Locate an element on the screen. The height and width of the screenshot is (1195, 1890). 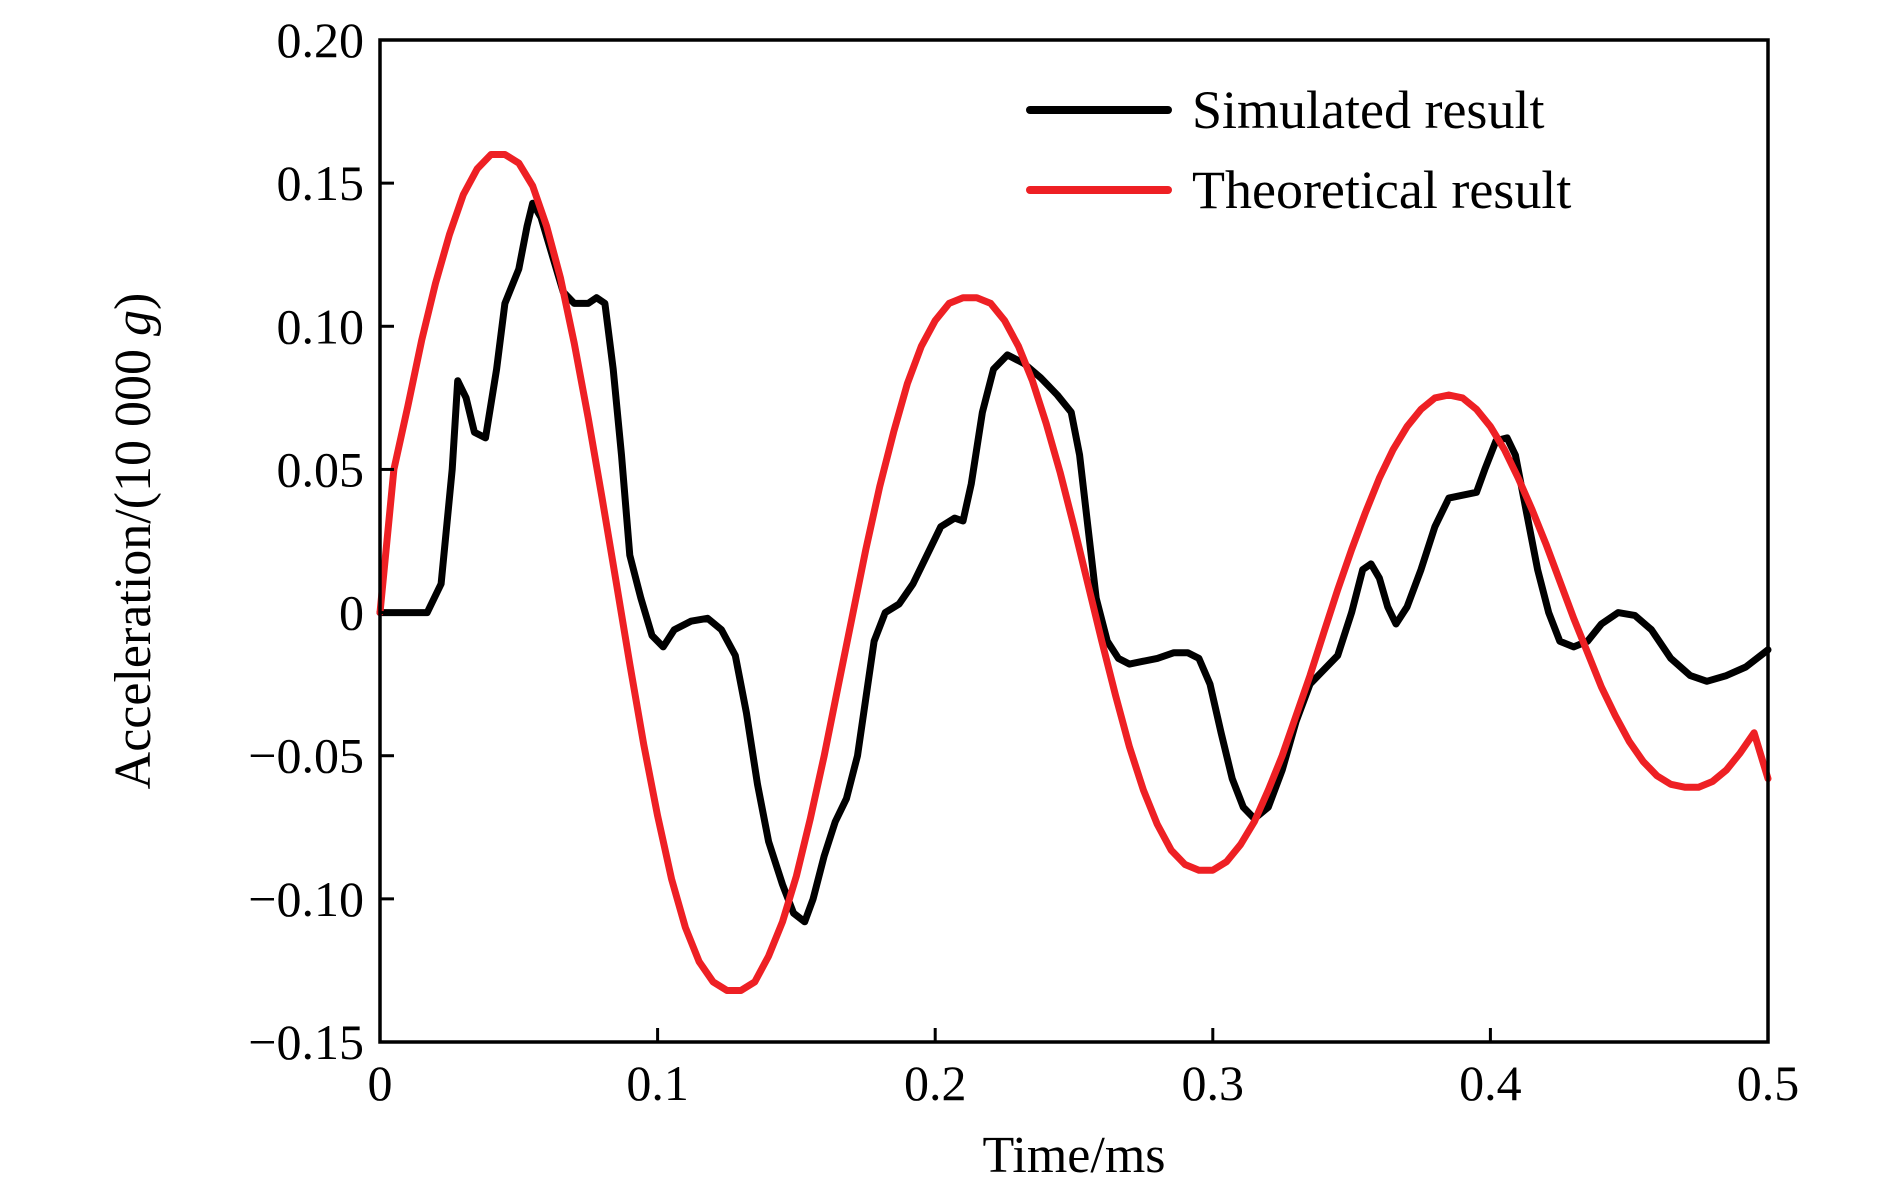
x-tick-label: 0.2 is located at coordinates (935, 1083).